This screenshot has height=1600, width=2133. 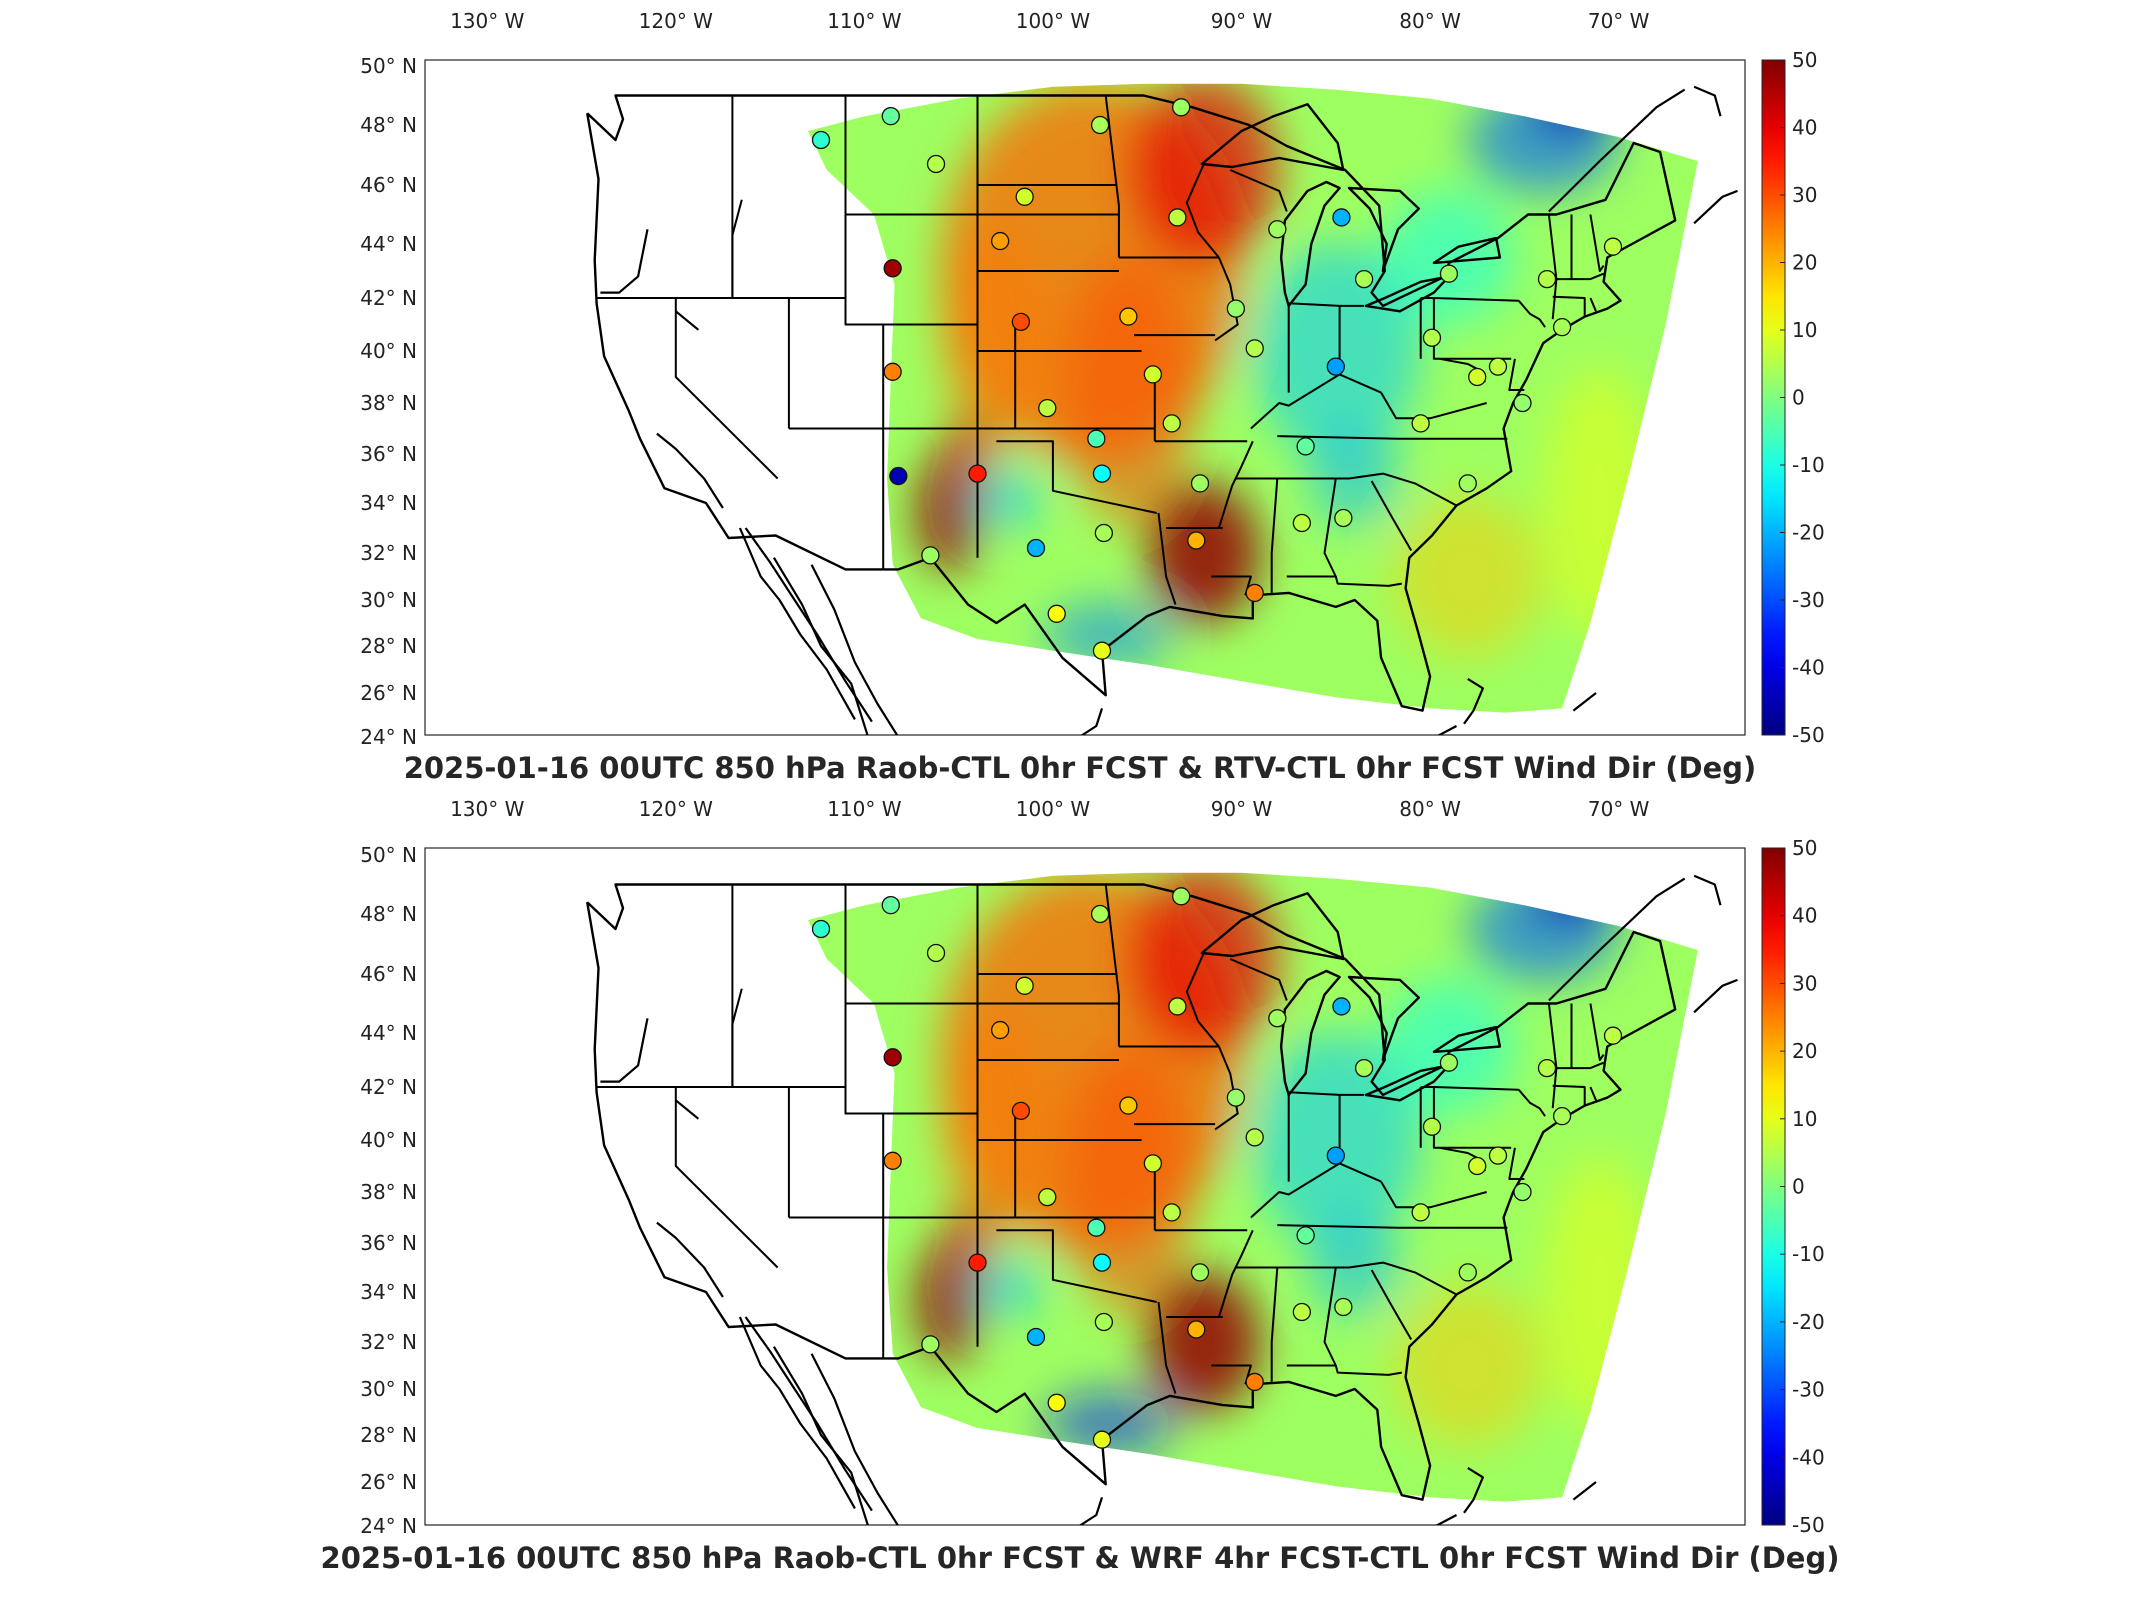 I want to click on lon-tick-label: 110° W, so click(x=864, y=21).